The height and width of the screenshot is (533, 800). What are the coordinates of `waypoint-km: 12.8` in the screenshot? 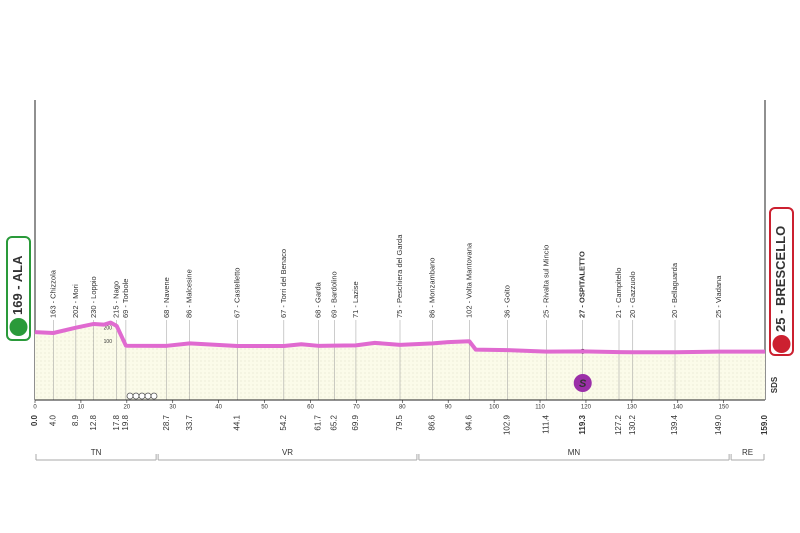 It's located at (93, 422).